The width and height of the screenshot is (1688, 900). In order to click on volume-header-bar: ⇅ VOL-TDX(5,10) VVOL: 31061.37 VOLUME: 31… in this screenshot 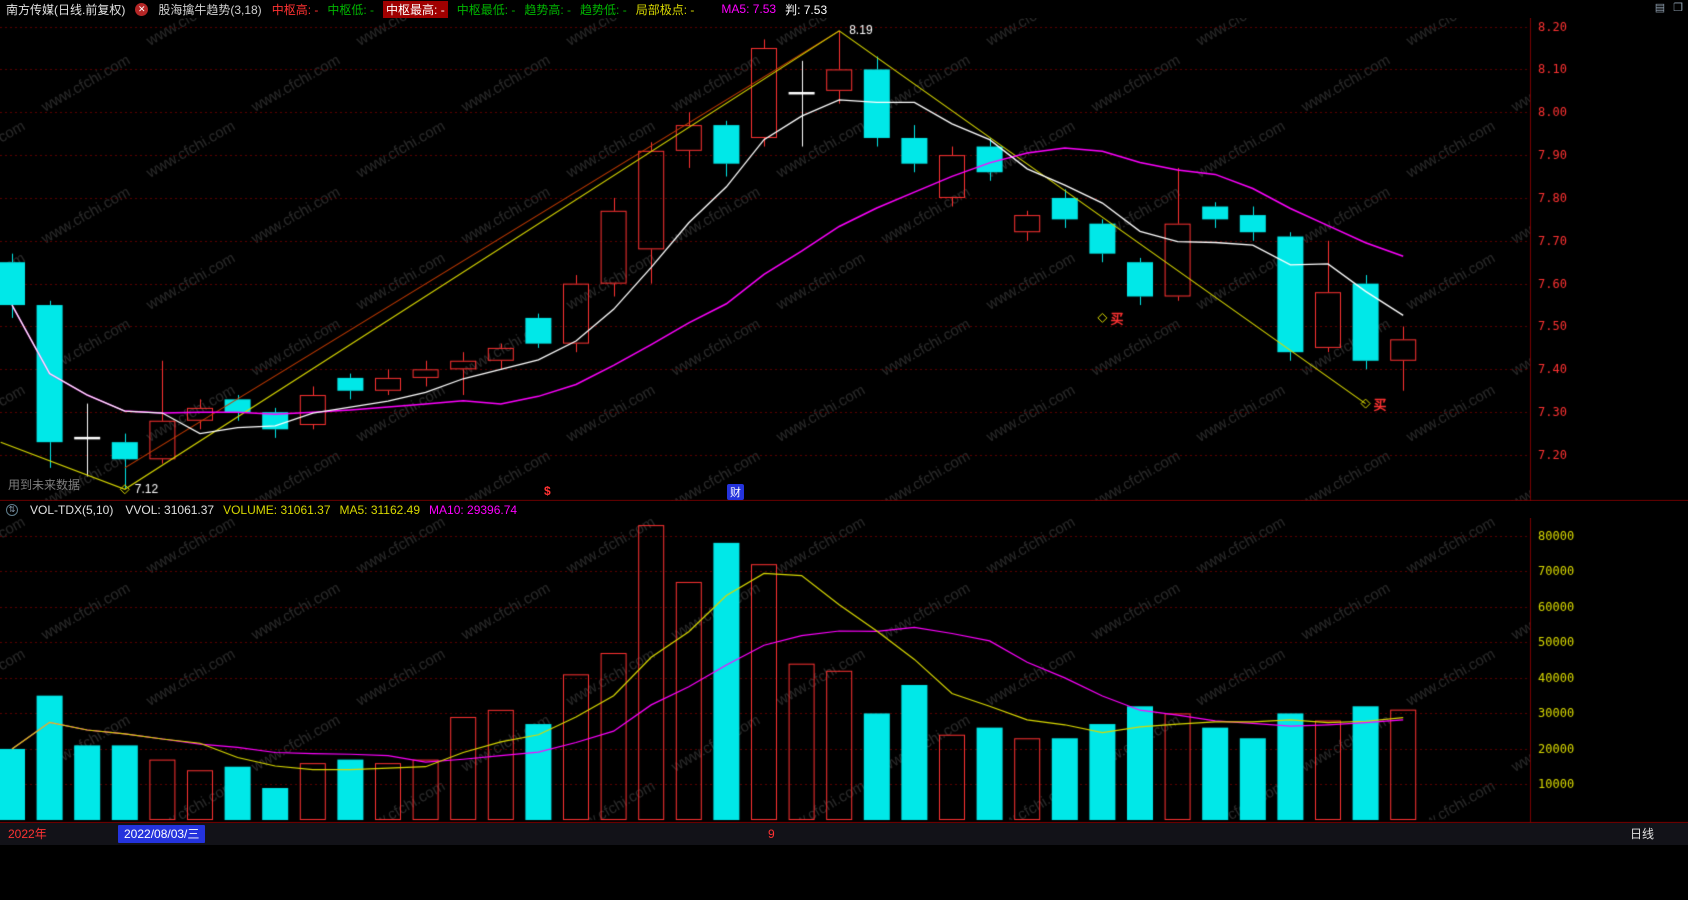, I will do `click(844, 509)`.